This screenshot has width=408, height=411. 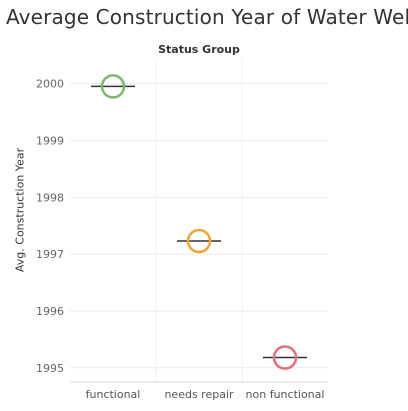 I want to click on y-tick-label: 1999, so click(x=50, y=140).